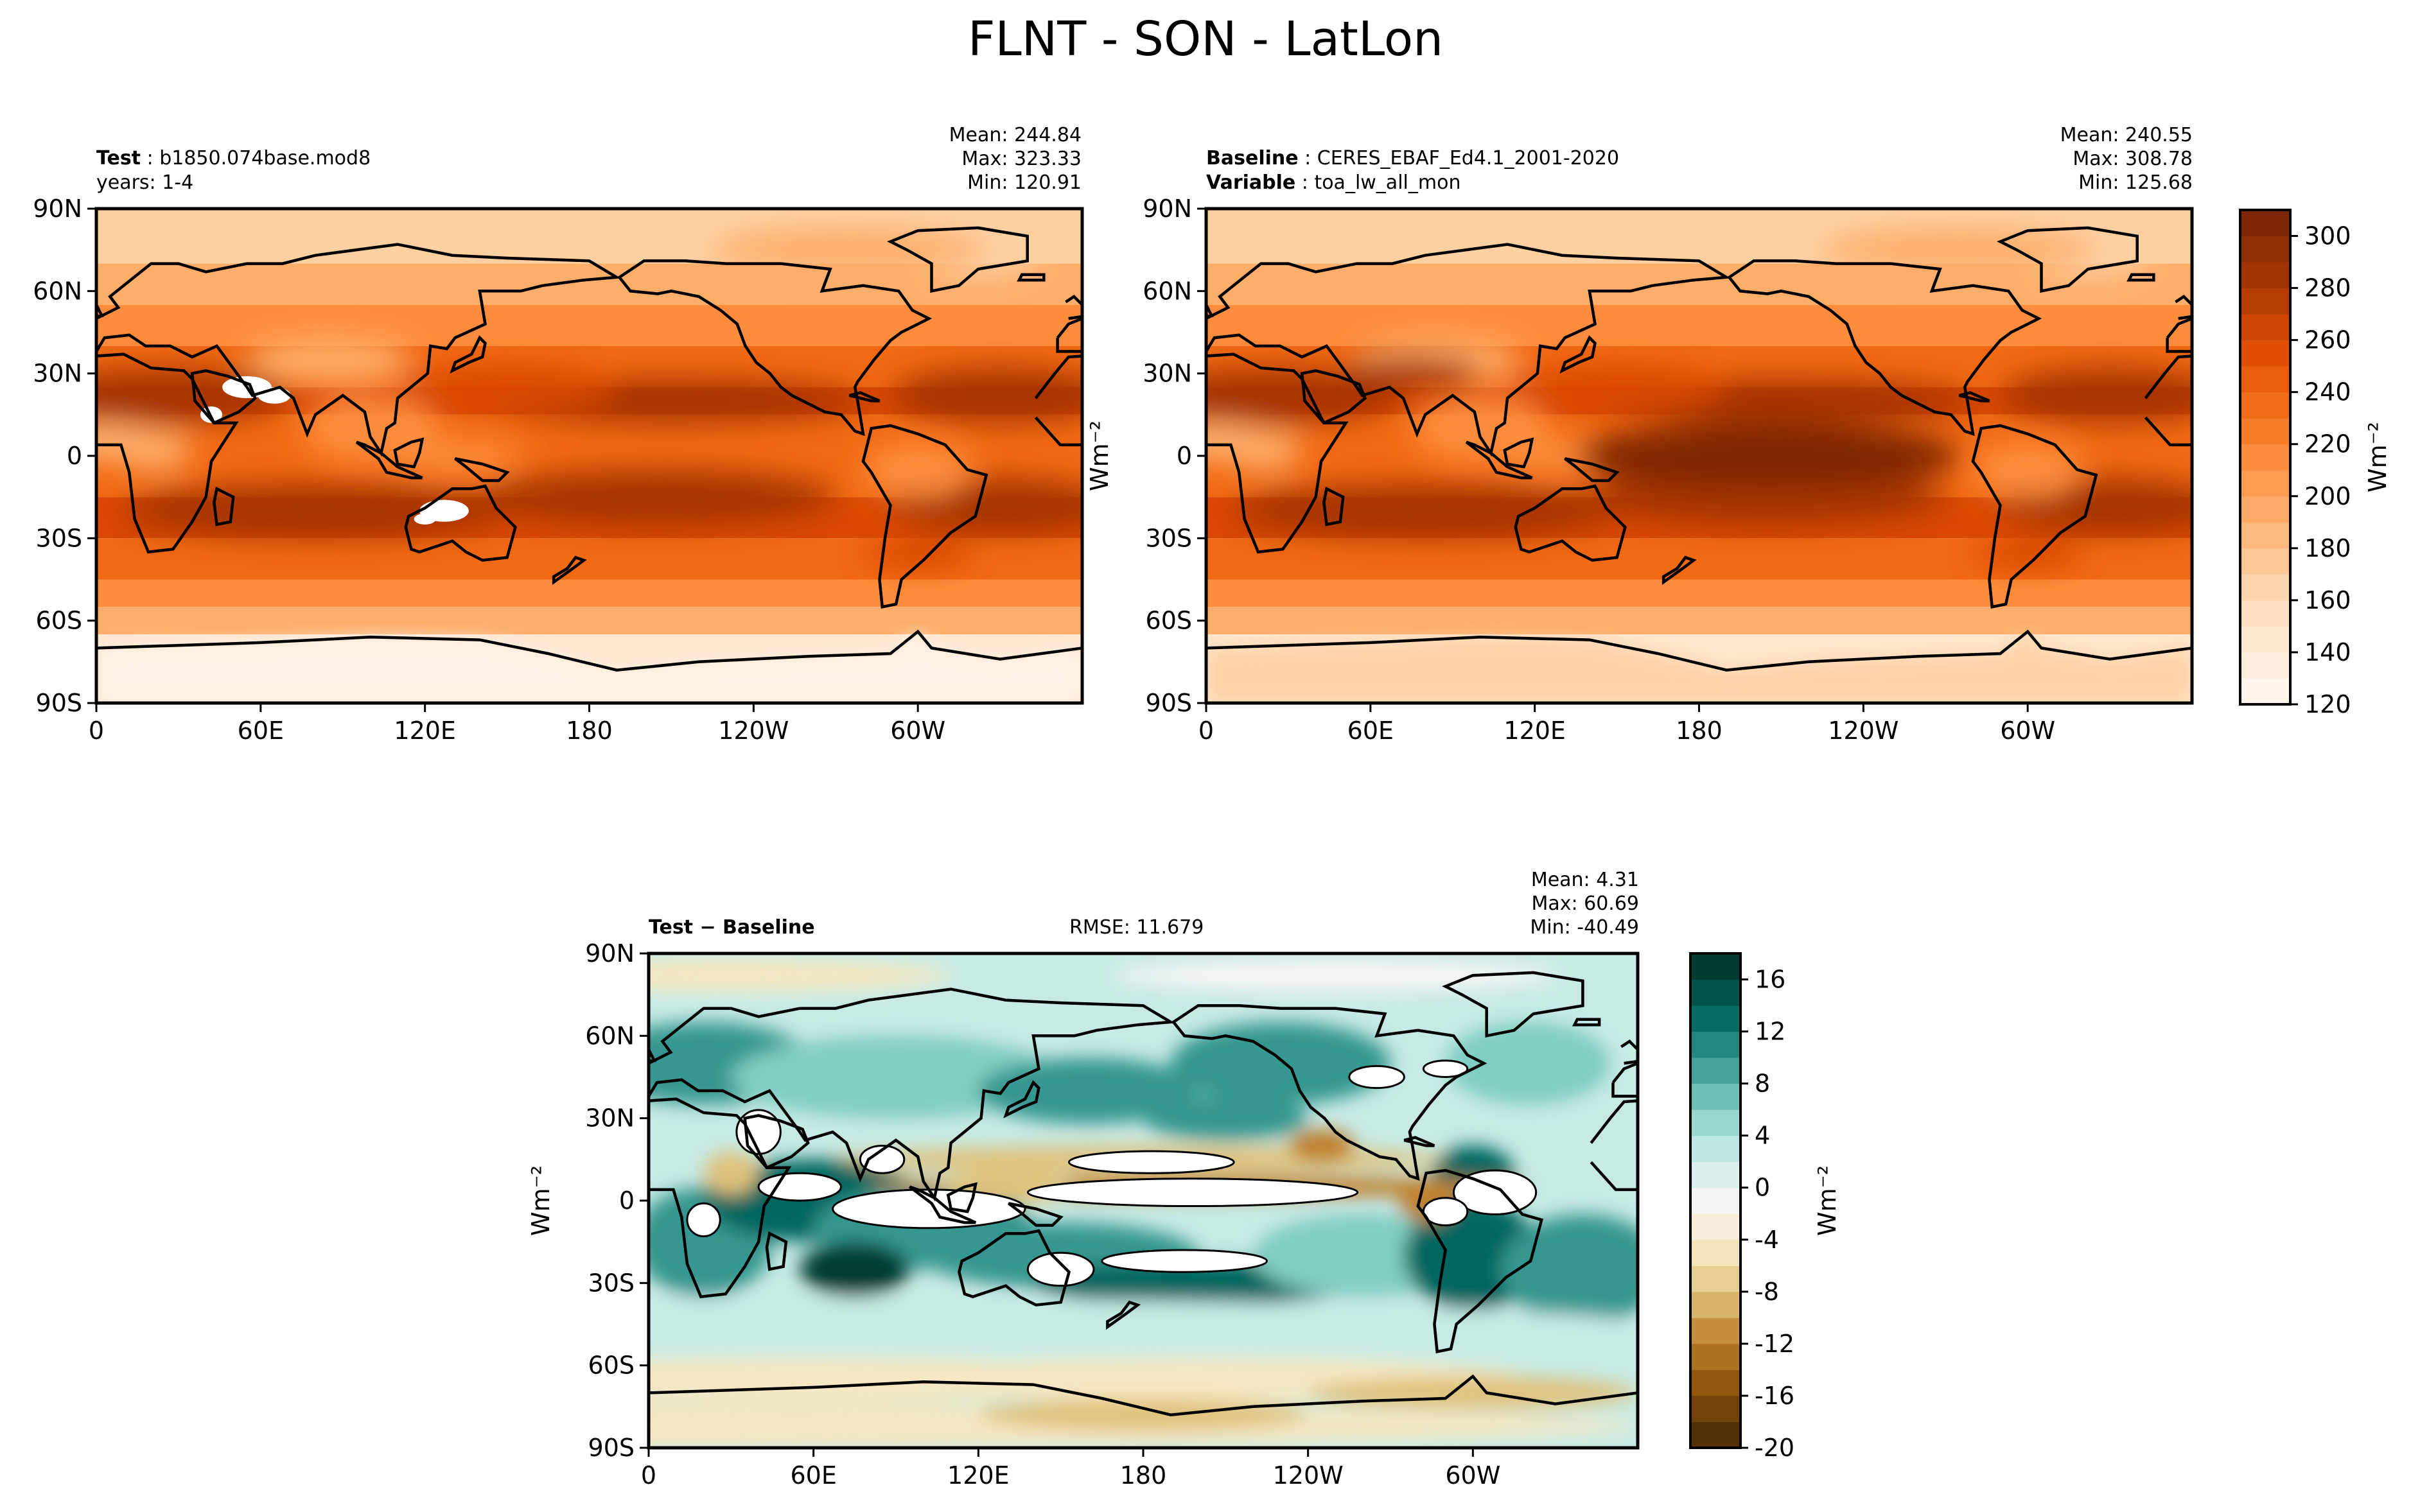 The height and width of the screenshot is (1512, 2411). Describe the element at coordinates (2328, 600) in the screenshot. I see `flnt-colorbar-tick-label: 160` at that location.